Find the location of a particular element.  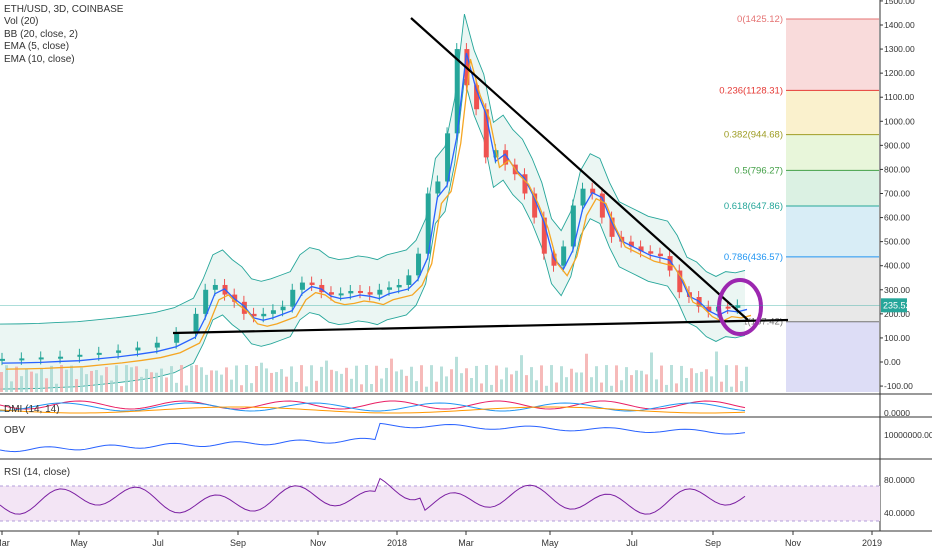

legend-bb: BB (20, close, 2) is located at coordinates (41, 34).